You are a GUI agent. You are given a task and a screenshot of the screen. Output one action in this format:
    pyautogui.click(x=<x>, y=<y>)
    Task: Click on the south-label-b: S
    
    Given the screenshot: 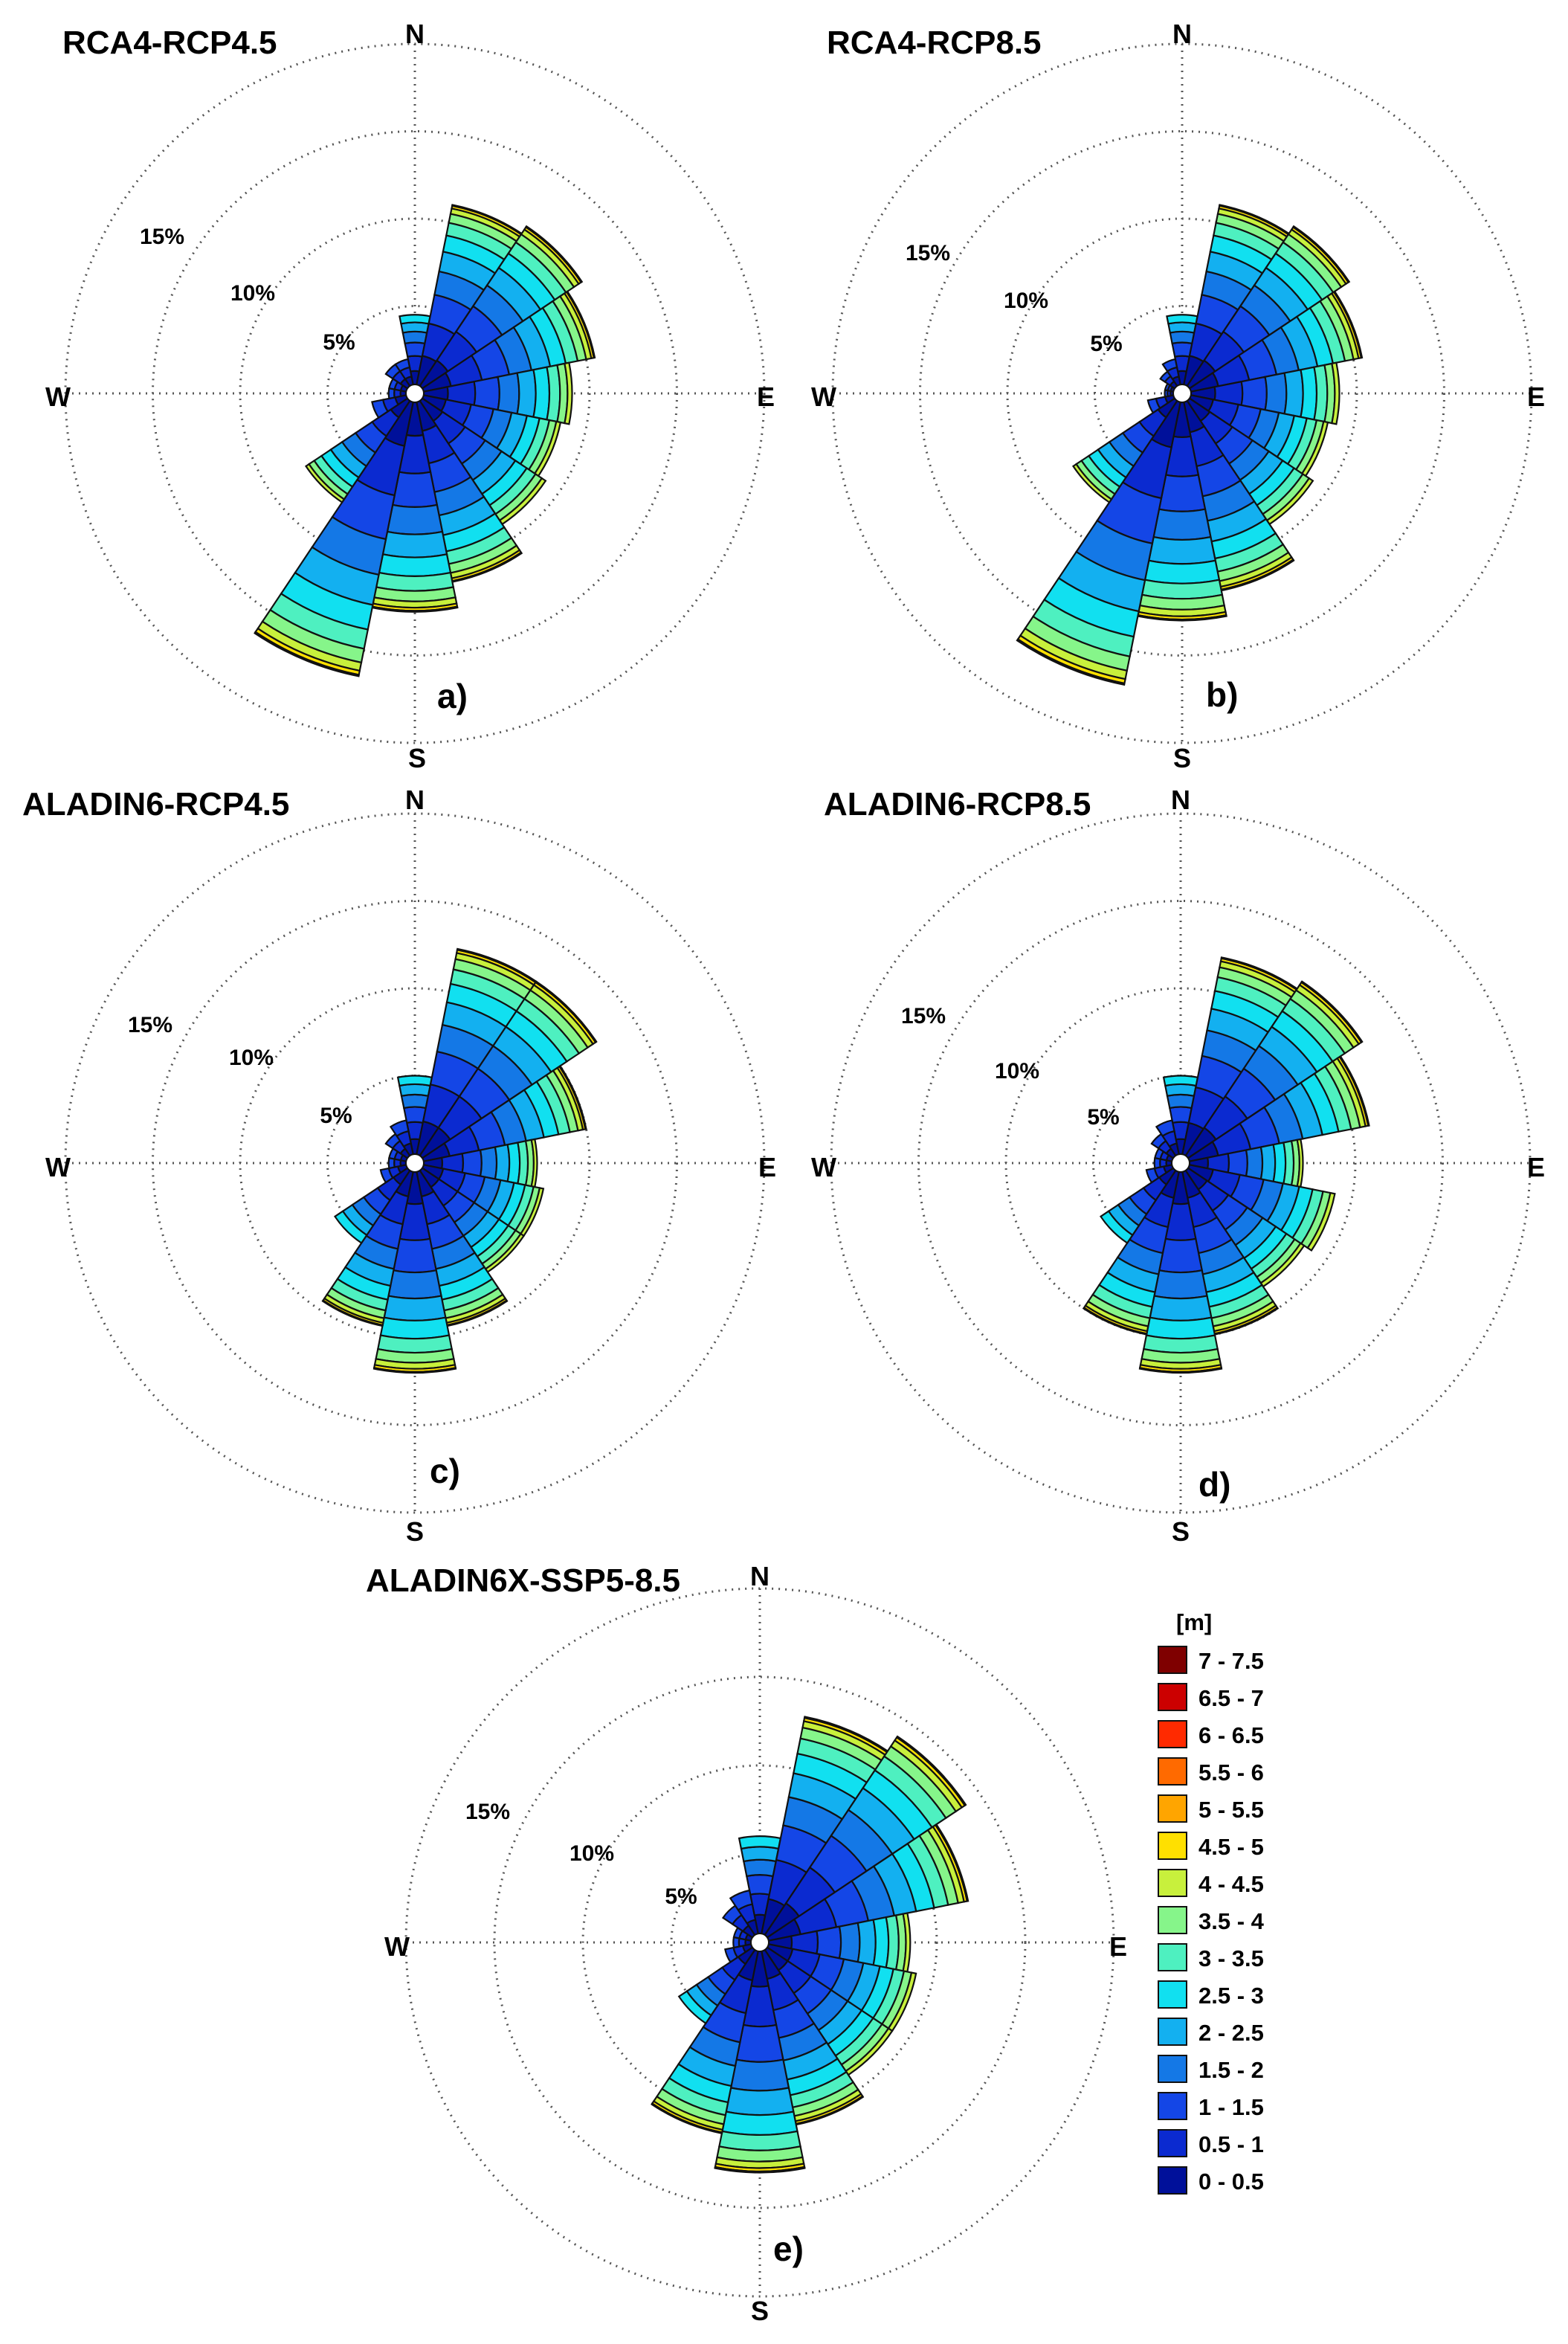 What is the action you would take?
    pyautogui.click(x=1182, y=758)
    